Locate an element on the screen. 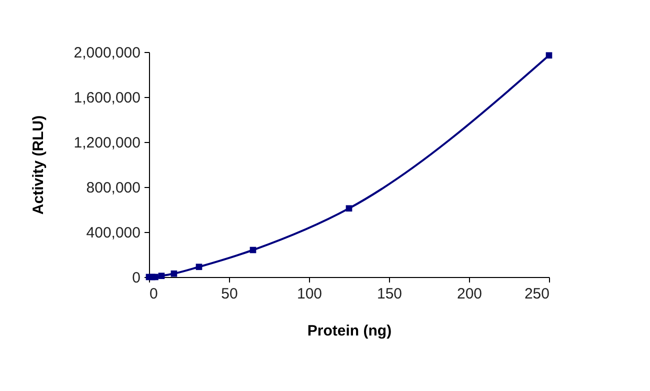 The height and width of the screenshot is (391, 650). x-axis-title: Protein (ng) is located at coordinates (349, 331).